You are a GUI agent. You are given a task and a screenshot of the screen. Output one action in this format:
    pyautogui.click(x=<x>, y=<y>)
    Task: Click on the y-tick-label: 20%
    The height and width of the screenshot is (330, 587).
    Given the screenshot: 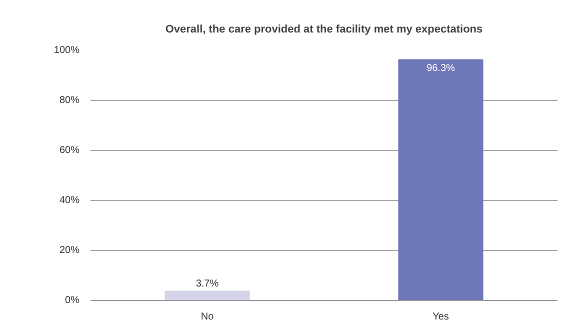 What is the action you would take?
    pyautogui.click(x=69, y=250)
    